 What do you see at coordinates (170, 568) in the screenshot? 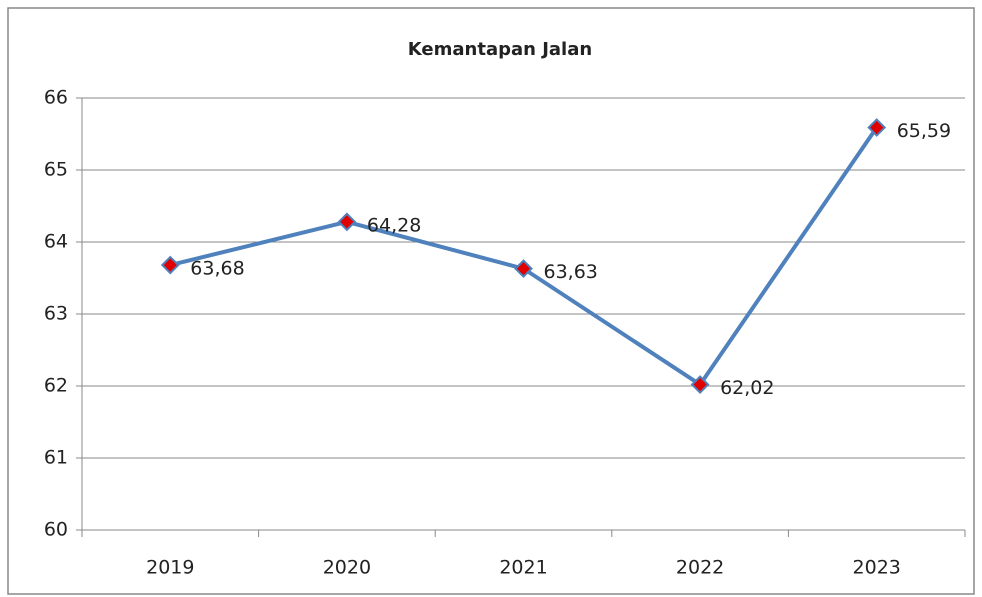
I see `x-tick-label: 2019` at bounding box center [170, 568].